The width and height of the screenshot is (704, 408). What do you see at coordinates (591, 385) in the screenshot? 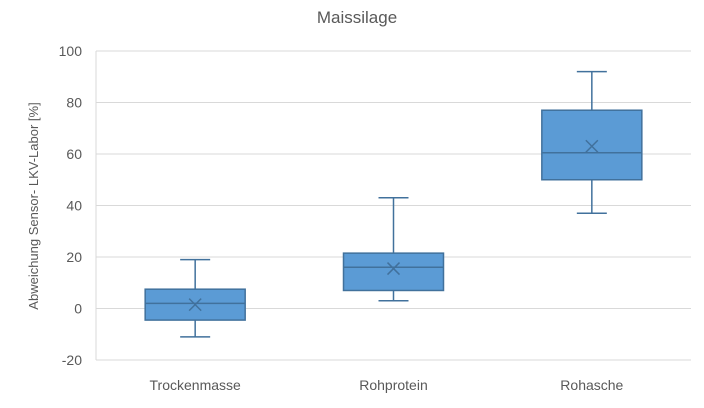
I see `x-tick-label-2: Rohasche` at bounding box center [591, 385].